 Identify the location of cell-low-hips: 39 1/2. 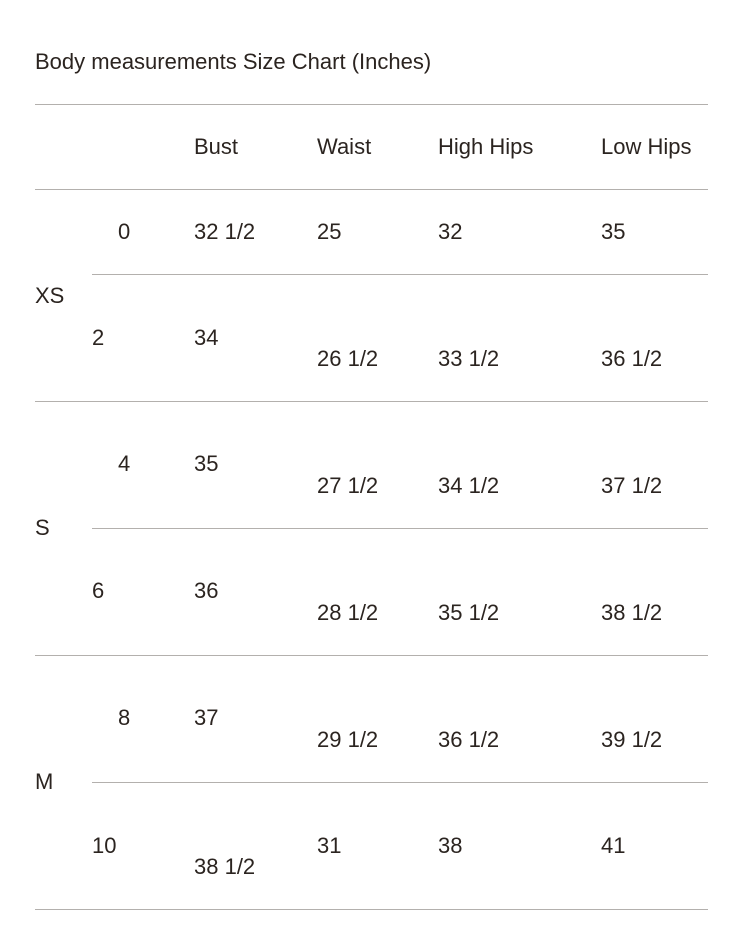
(632, 739).